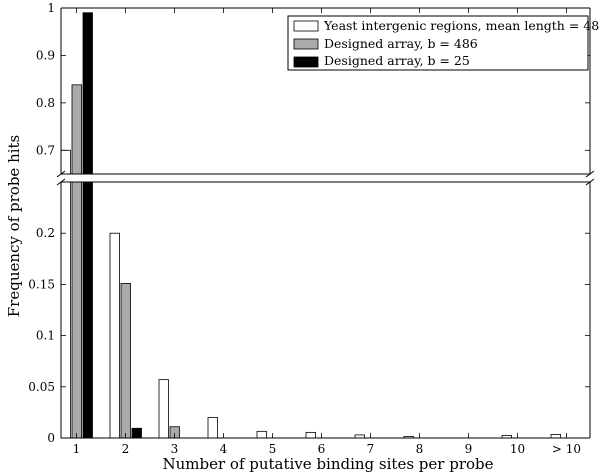 The height and width of the screenshot is (475, 600). I want to click on axis-break-band, so click(325, 178).